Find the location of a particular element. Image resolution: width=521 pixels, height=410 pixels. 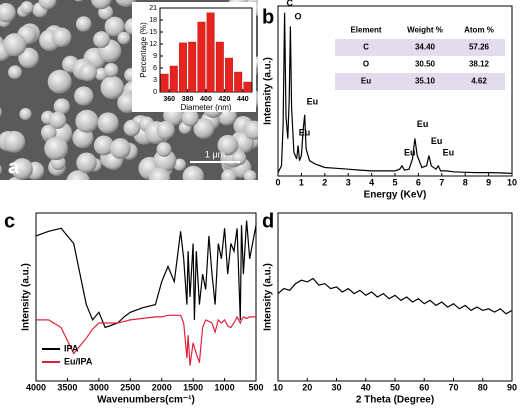

x-axis-label: Diameter (nm) is located at coordinates (205, 107).